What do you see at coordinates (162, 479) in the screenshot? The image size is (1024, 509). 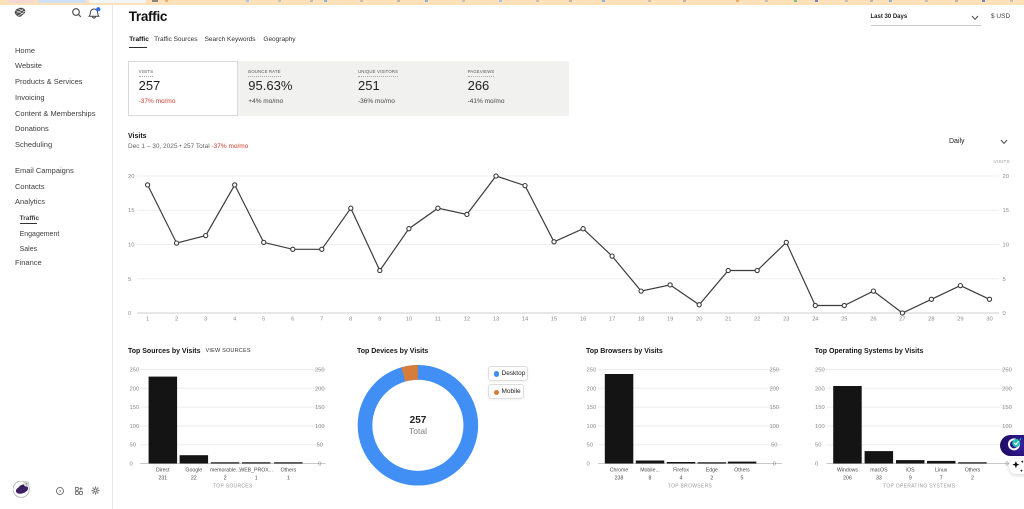 I see `svg-text: 231` at bounding box center [162, 479].